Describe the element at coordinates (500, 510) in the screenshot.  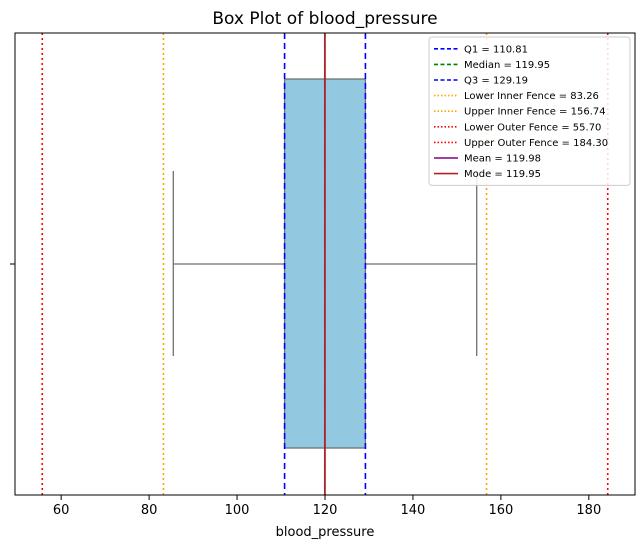
I see `x-tick-label-160: 160` at that location.